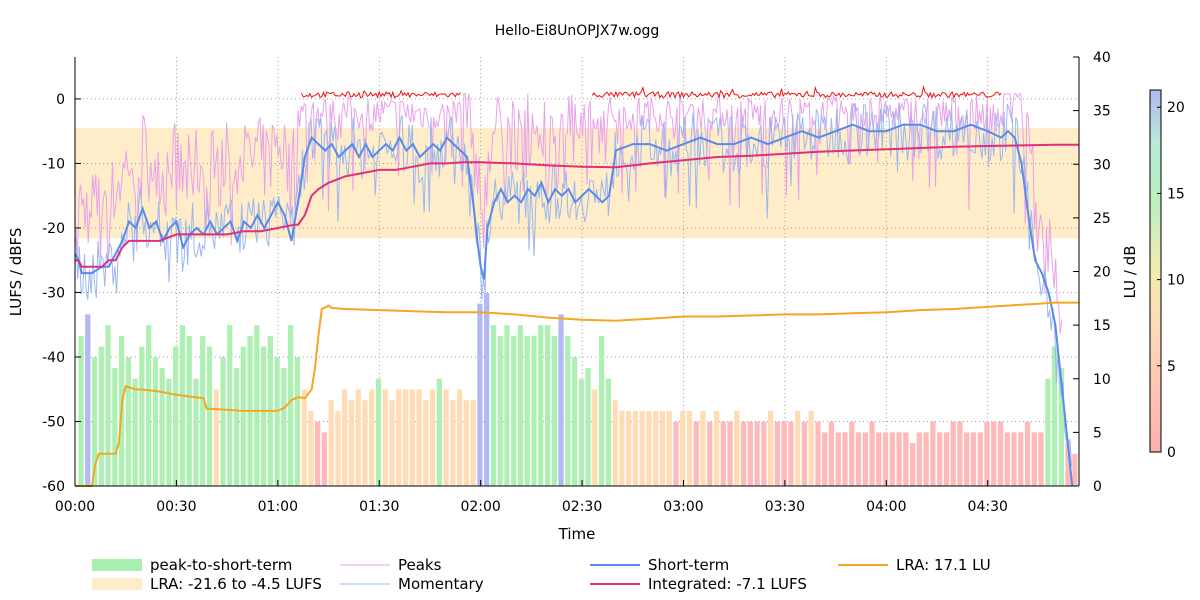 This screenshot has height=600, width=1200. I want to click on legend-label-peaks: Peaks, so click(420, 565).